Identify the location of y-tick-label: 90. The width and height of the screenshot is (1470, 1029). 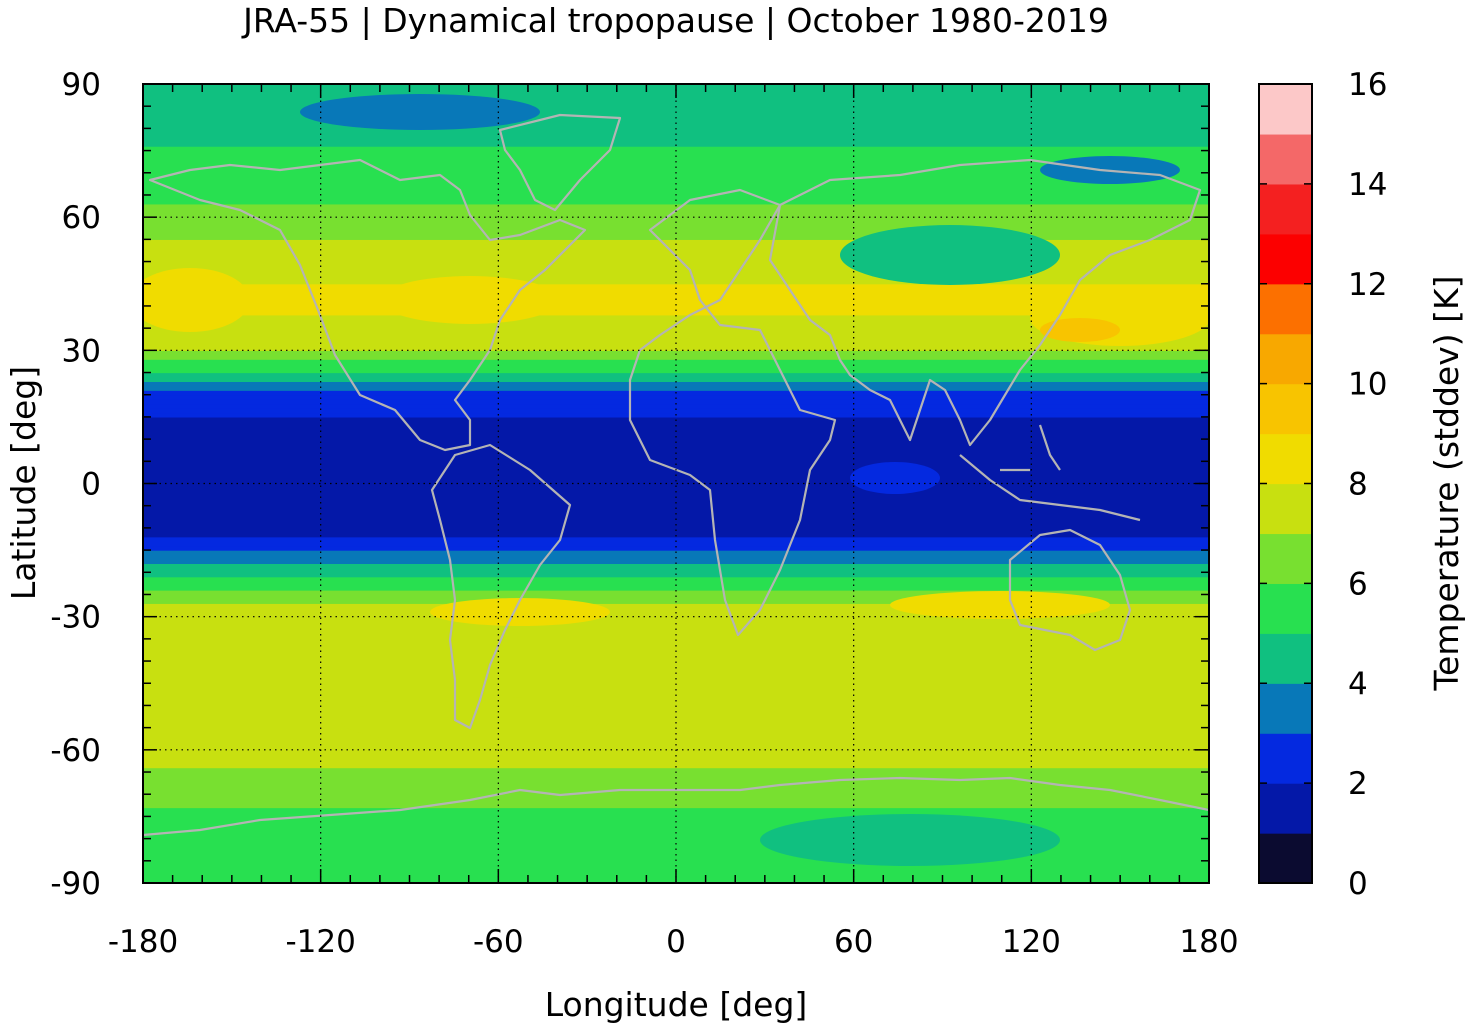
(81, 85).